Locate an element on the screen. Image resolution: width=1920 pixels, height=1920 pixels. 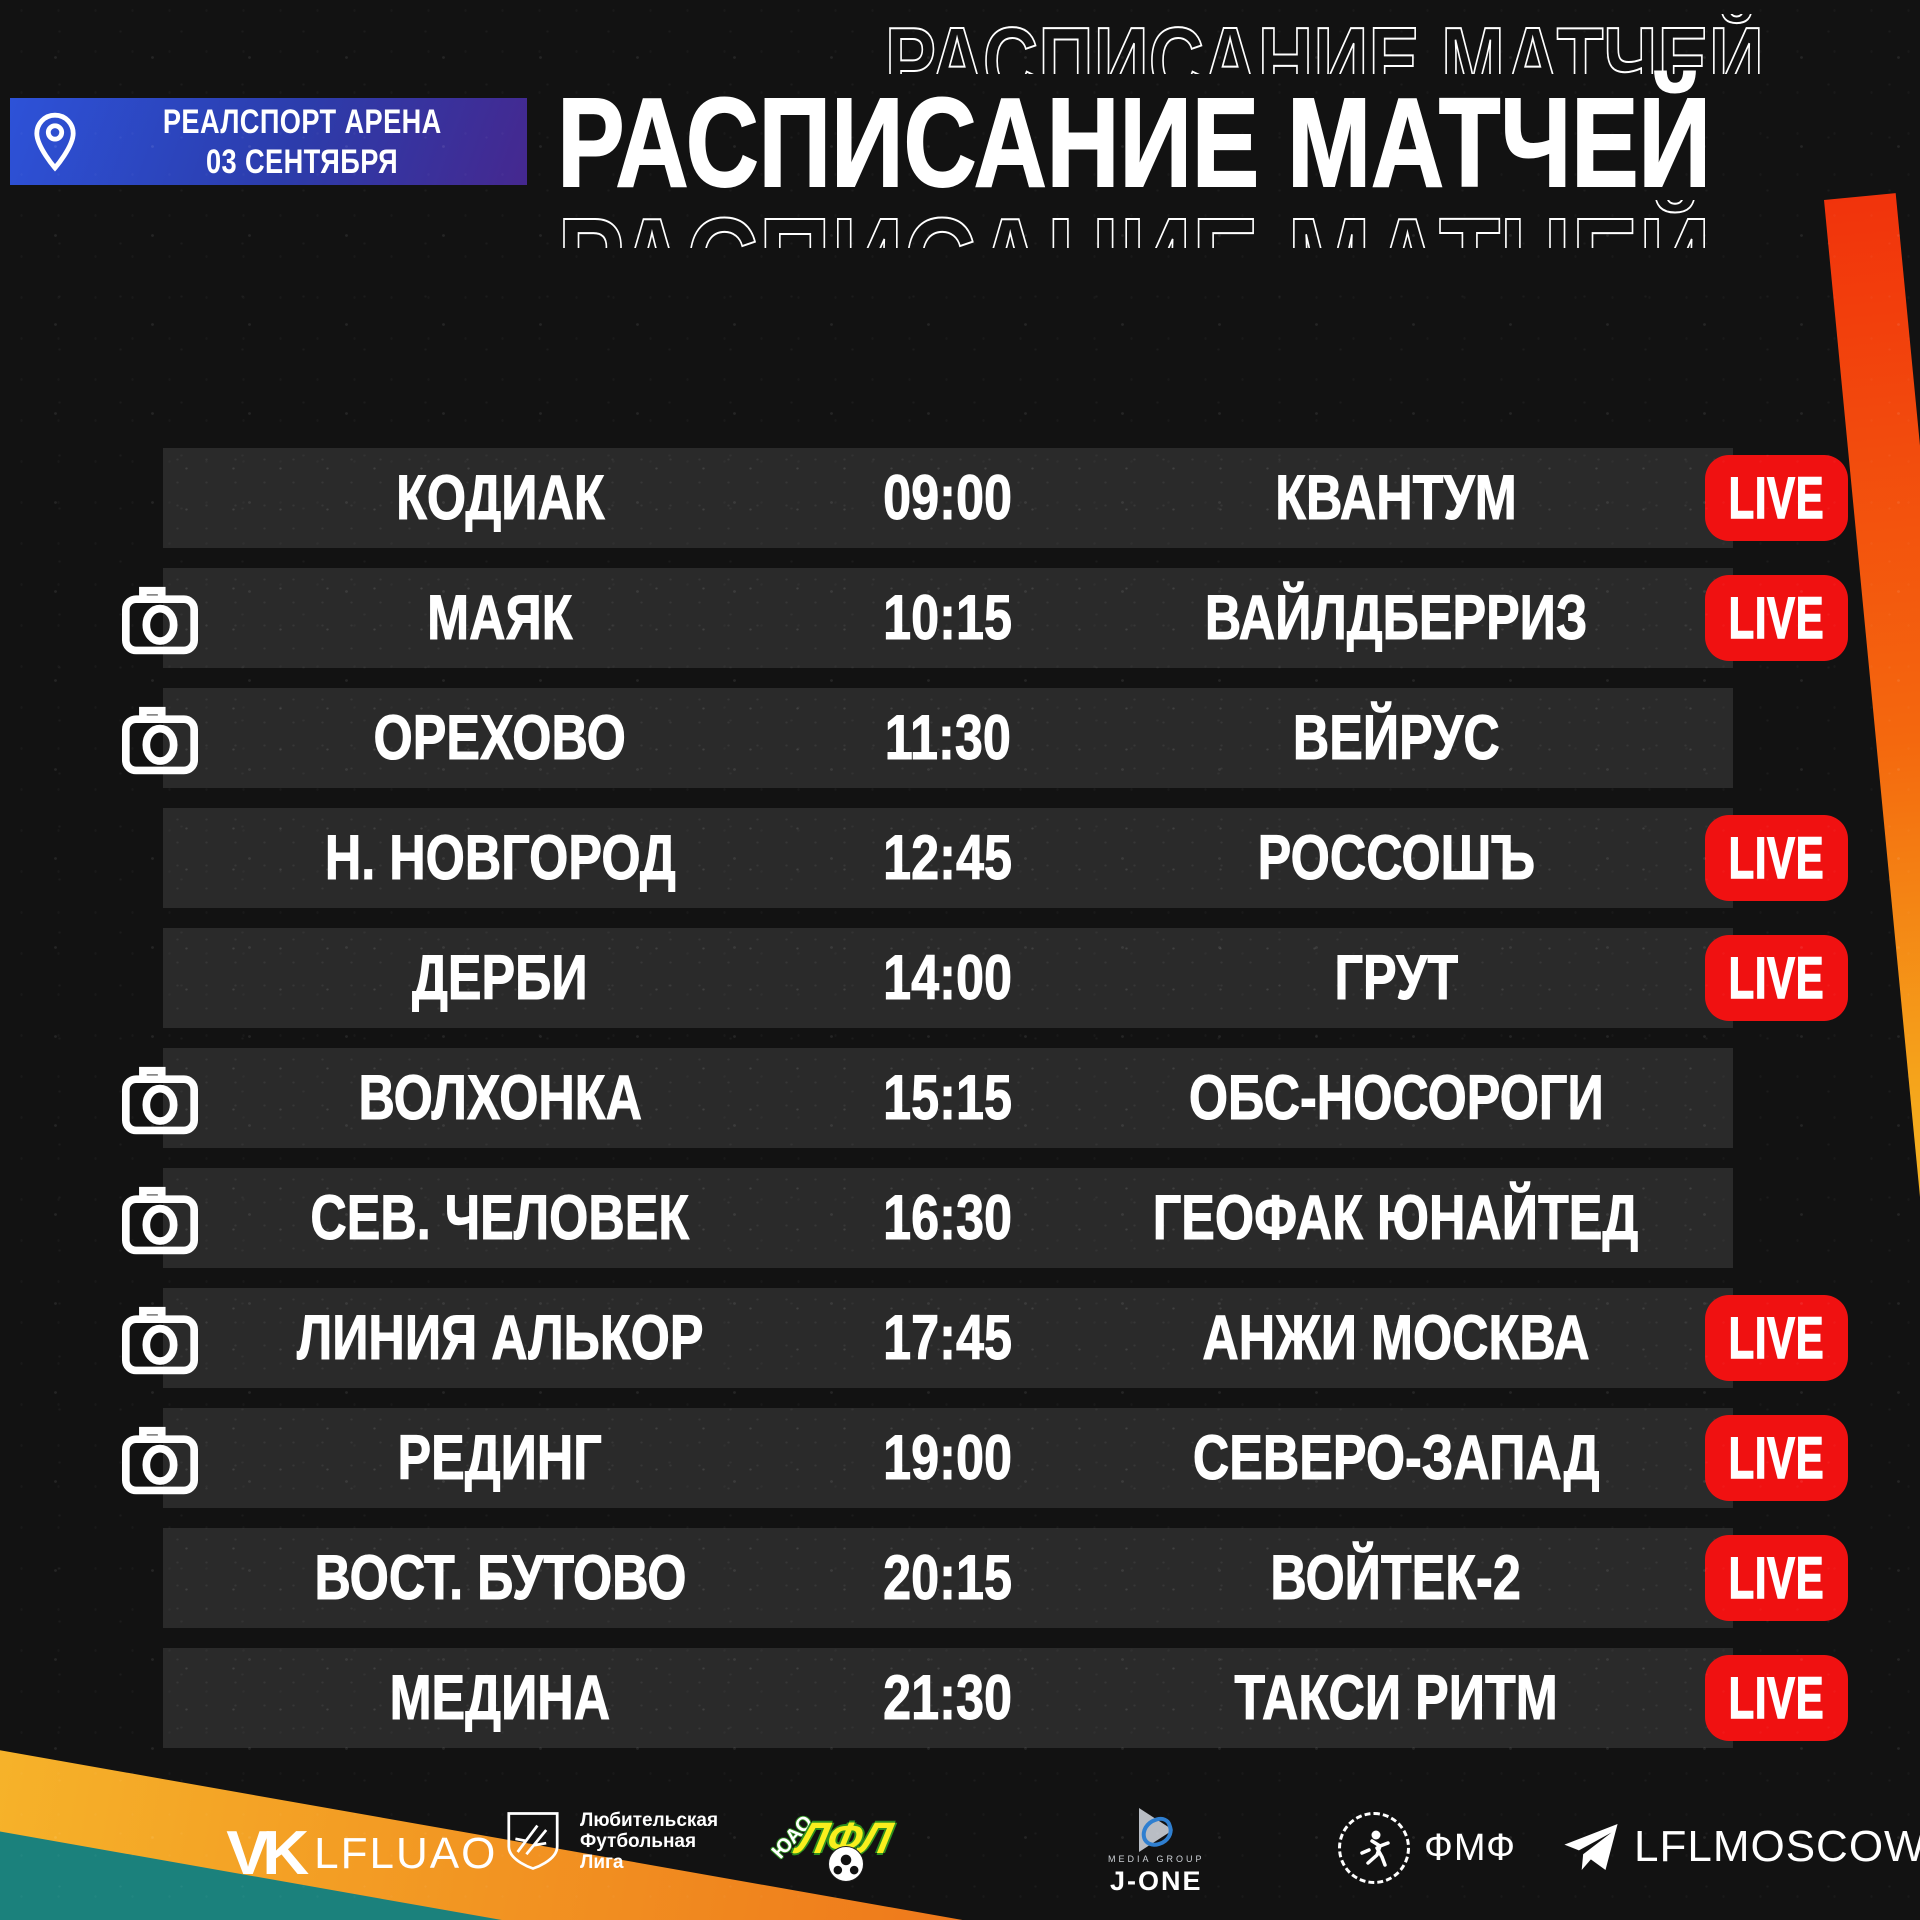
location-date-badge: РЕАЛСПОРТ АРЕНА 03 СЕНТЯБРЯ is located at coordinates (268, 141).